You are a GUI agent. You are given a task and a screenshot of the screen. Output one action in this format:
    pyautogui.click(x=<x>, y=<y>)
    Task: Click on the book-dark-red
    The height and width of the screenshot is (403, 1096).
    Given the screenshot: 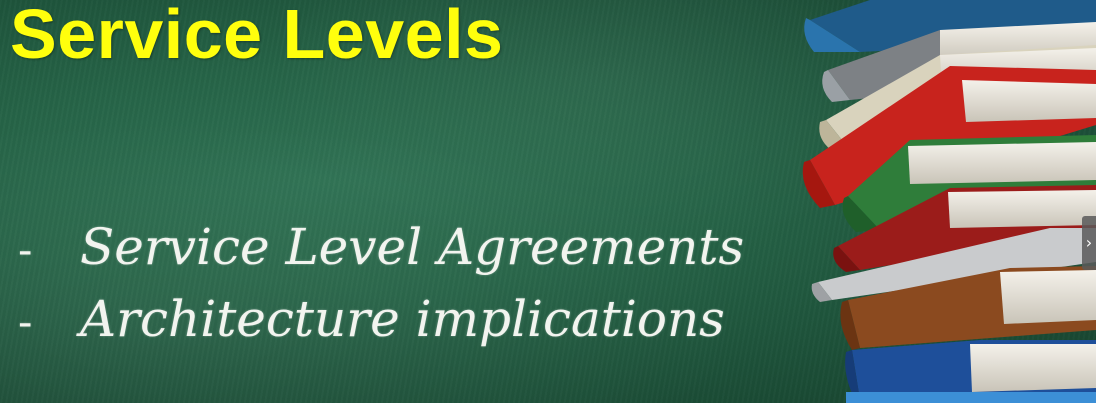 What is the action you would take?
    pyautogui.click(x=964, y=228)
    